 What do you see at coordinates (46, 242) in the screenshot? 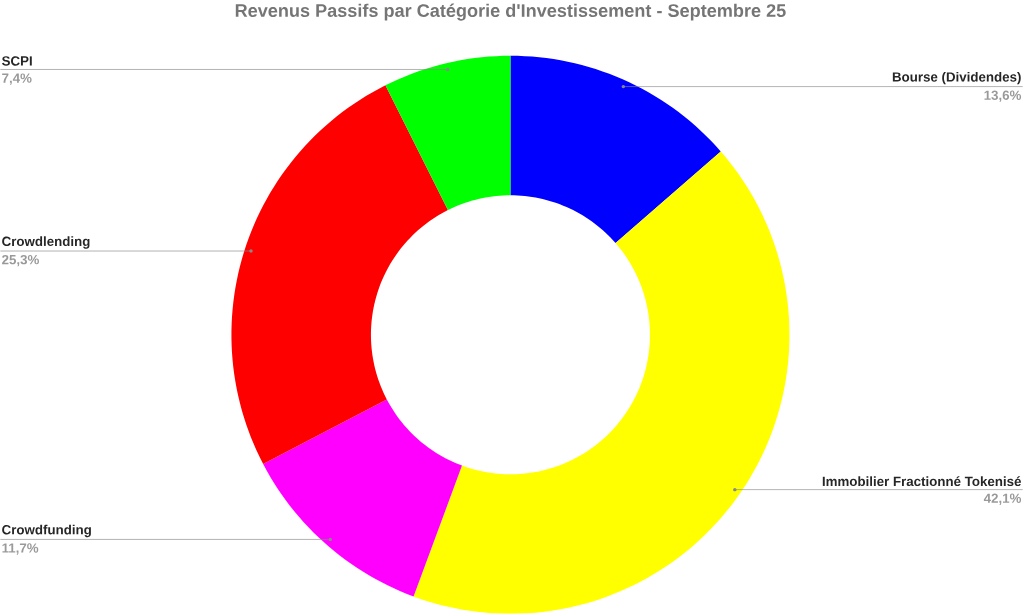
I see `slice-label: Crowdlending` at bounding box center [46, 242].